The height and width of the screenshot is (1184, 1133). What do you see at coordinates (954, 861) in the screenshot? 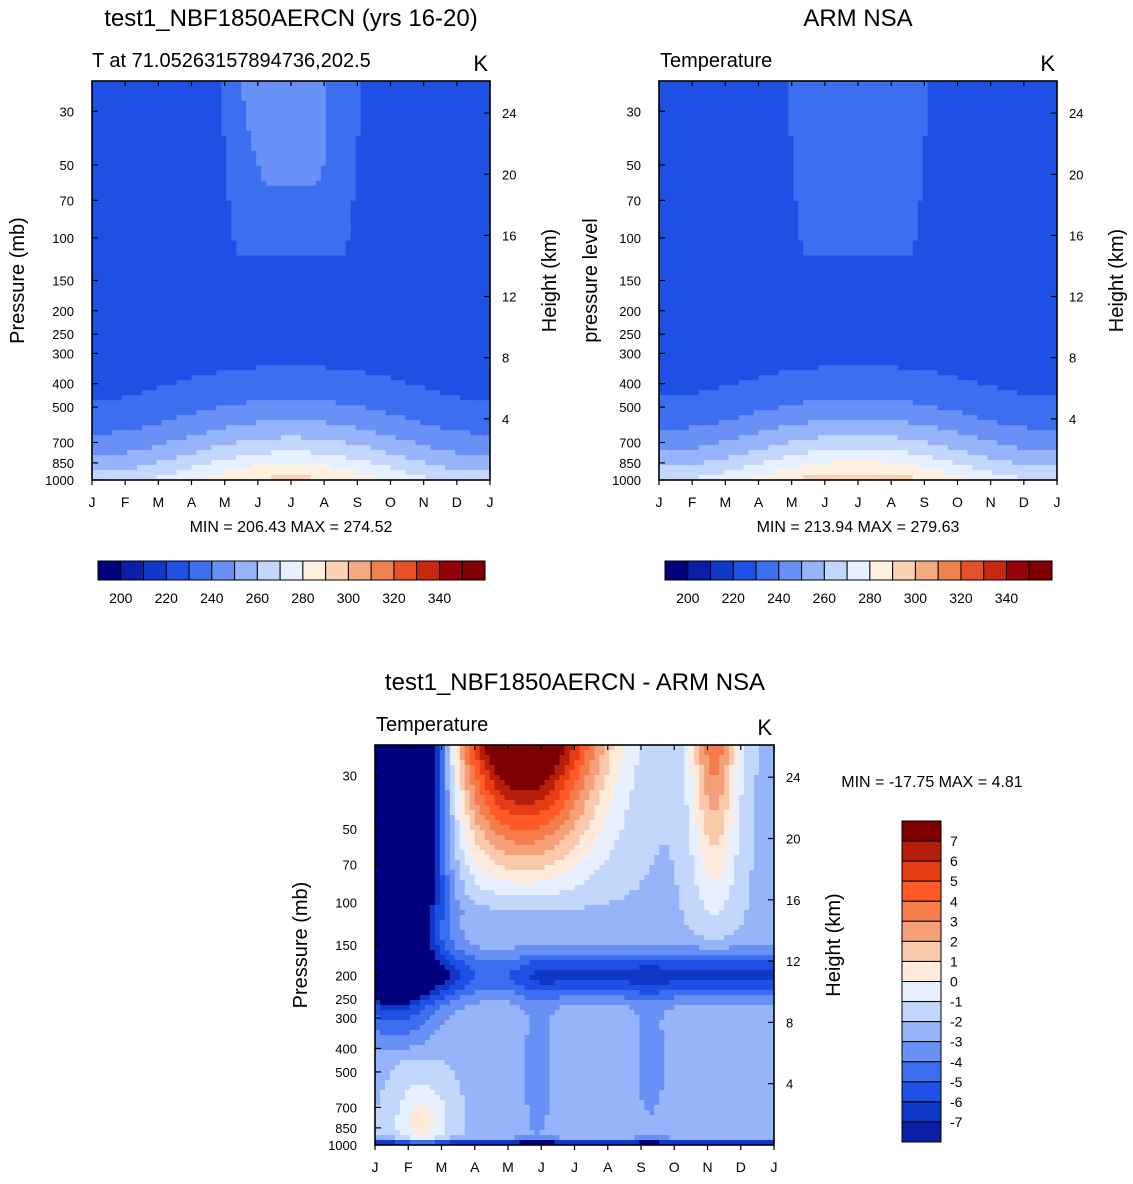
I see `colorbar-label: 6` at bounding box center [954, 861].